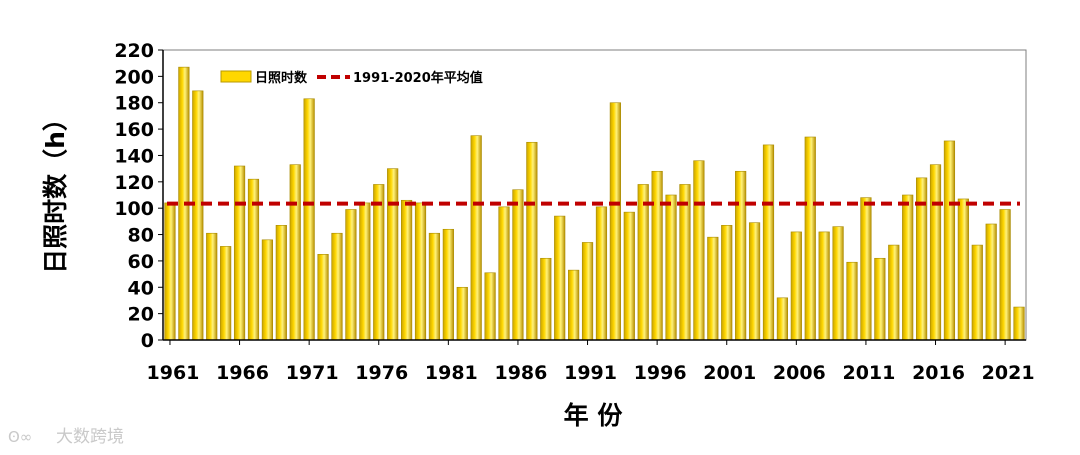  I want to click on x-tick-label-2011: 2011, so click(868, 373).